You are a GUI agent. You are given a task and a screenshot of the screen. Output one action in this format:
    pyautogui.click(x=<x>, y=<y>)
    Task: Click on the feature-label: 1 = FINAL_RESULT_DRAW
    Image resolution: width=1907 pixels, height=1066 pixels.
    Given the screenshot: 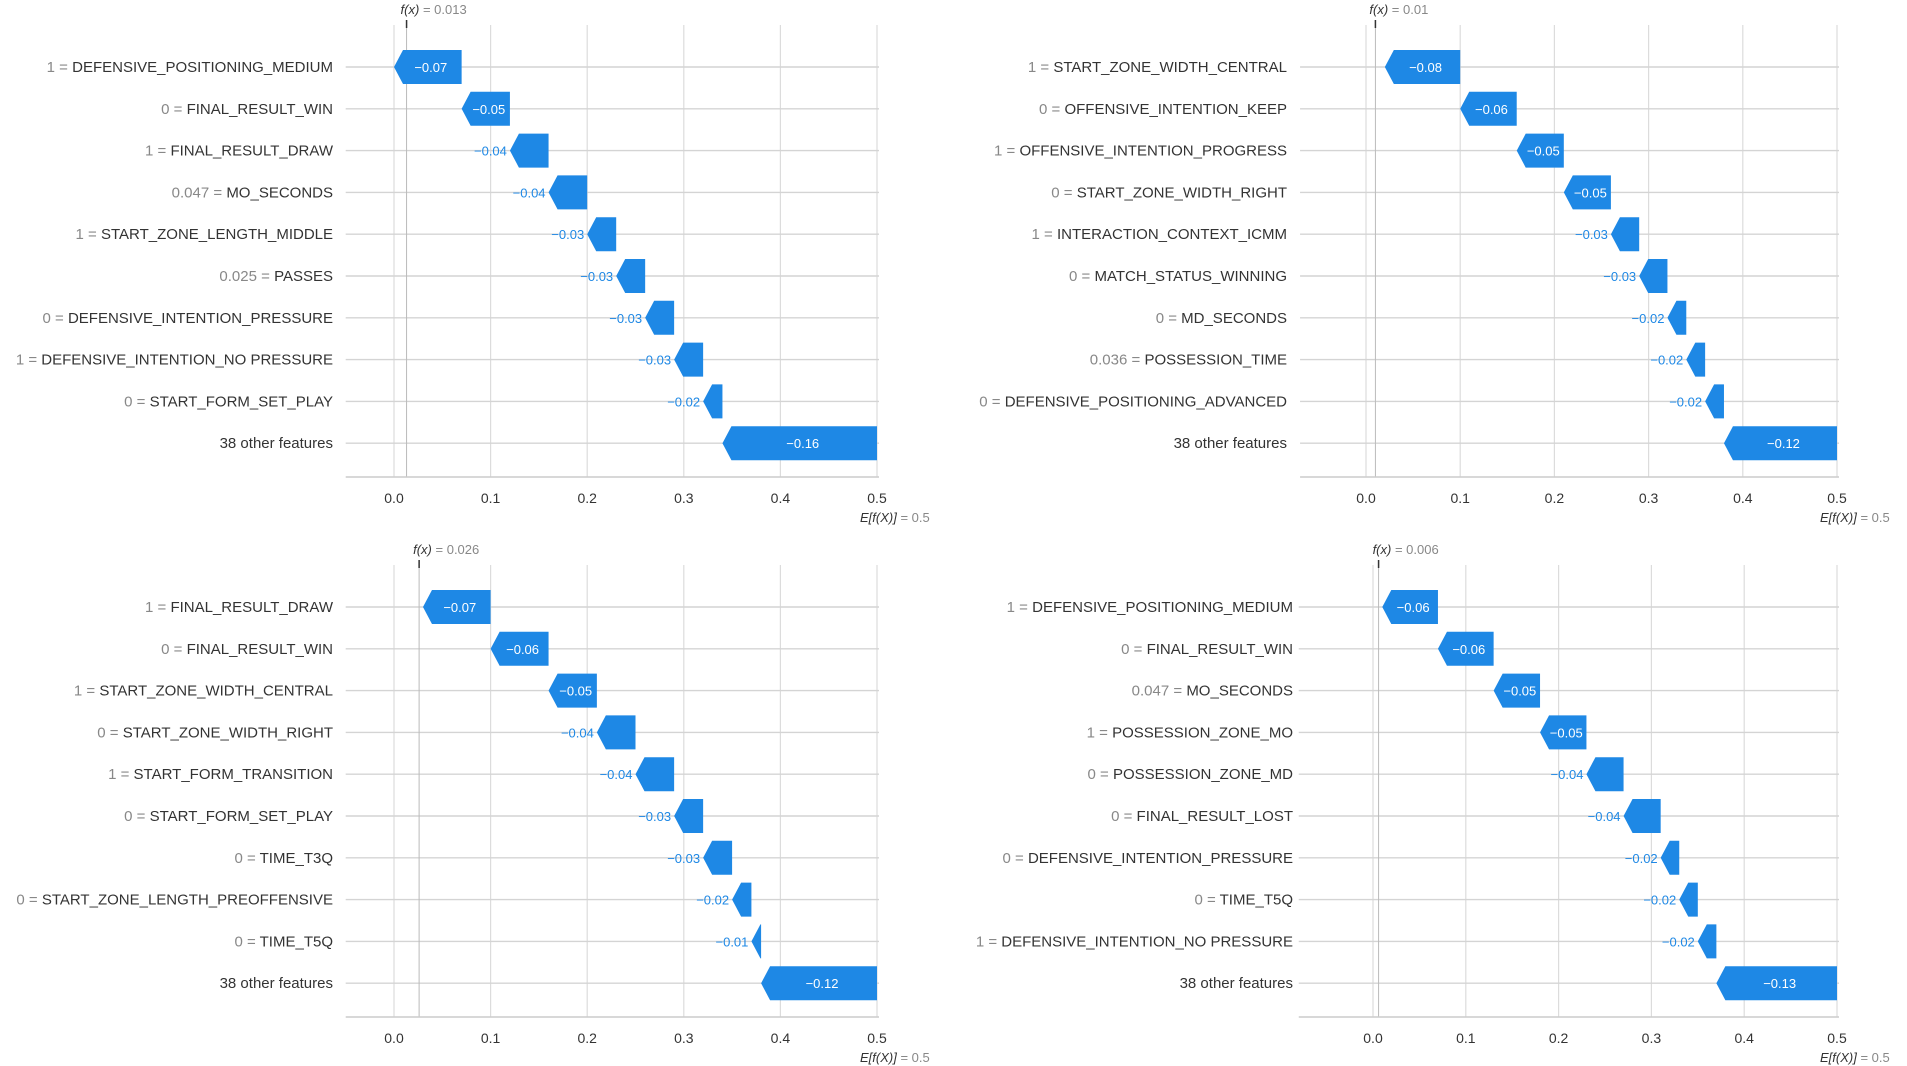 What is the action you would take?
    pyautogui.click(x=239, y=607)
    